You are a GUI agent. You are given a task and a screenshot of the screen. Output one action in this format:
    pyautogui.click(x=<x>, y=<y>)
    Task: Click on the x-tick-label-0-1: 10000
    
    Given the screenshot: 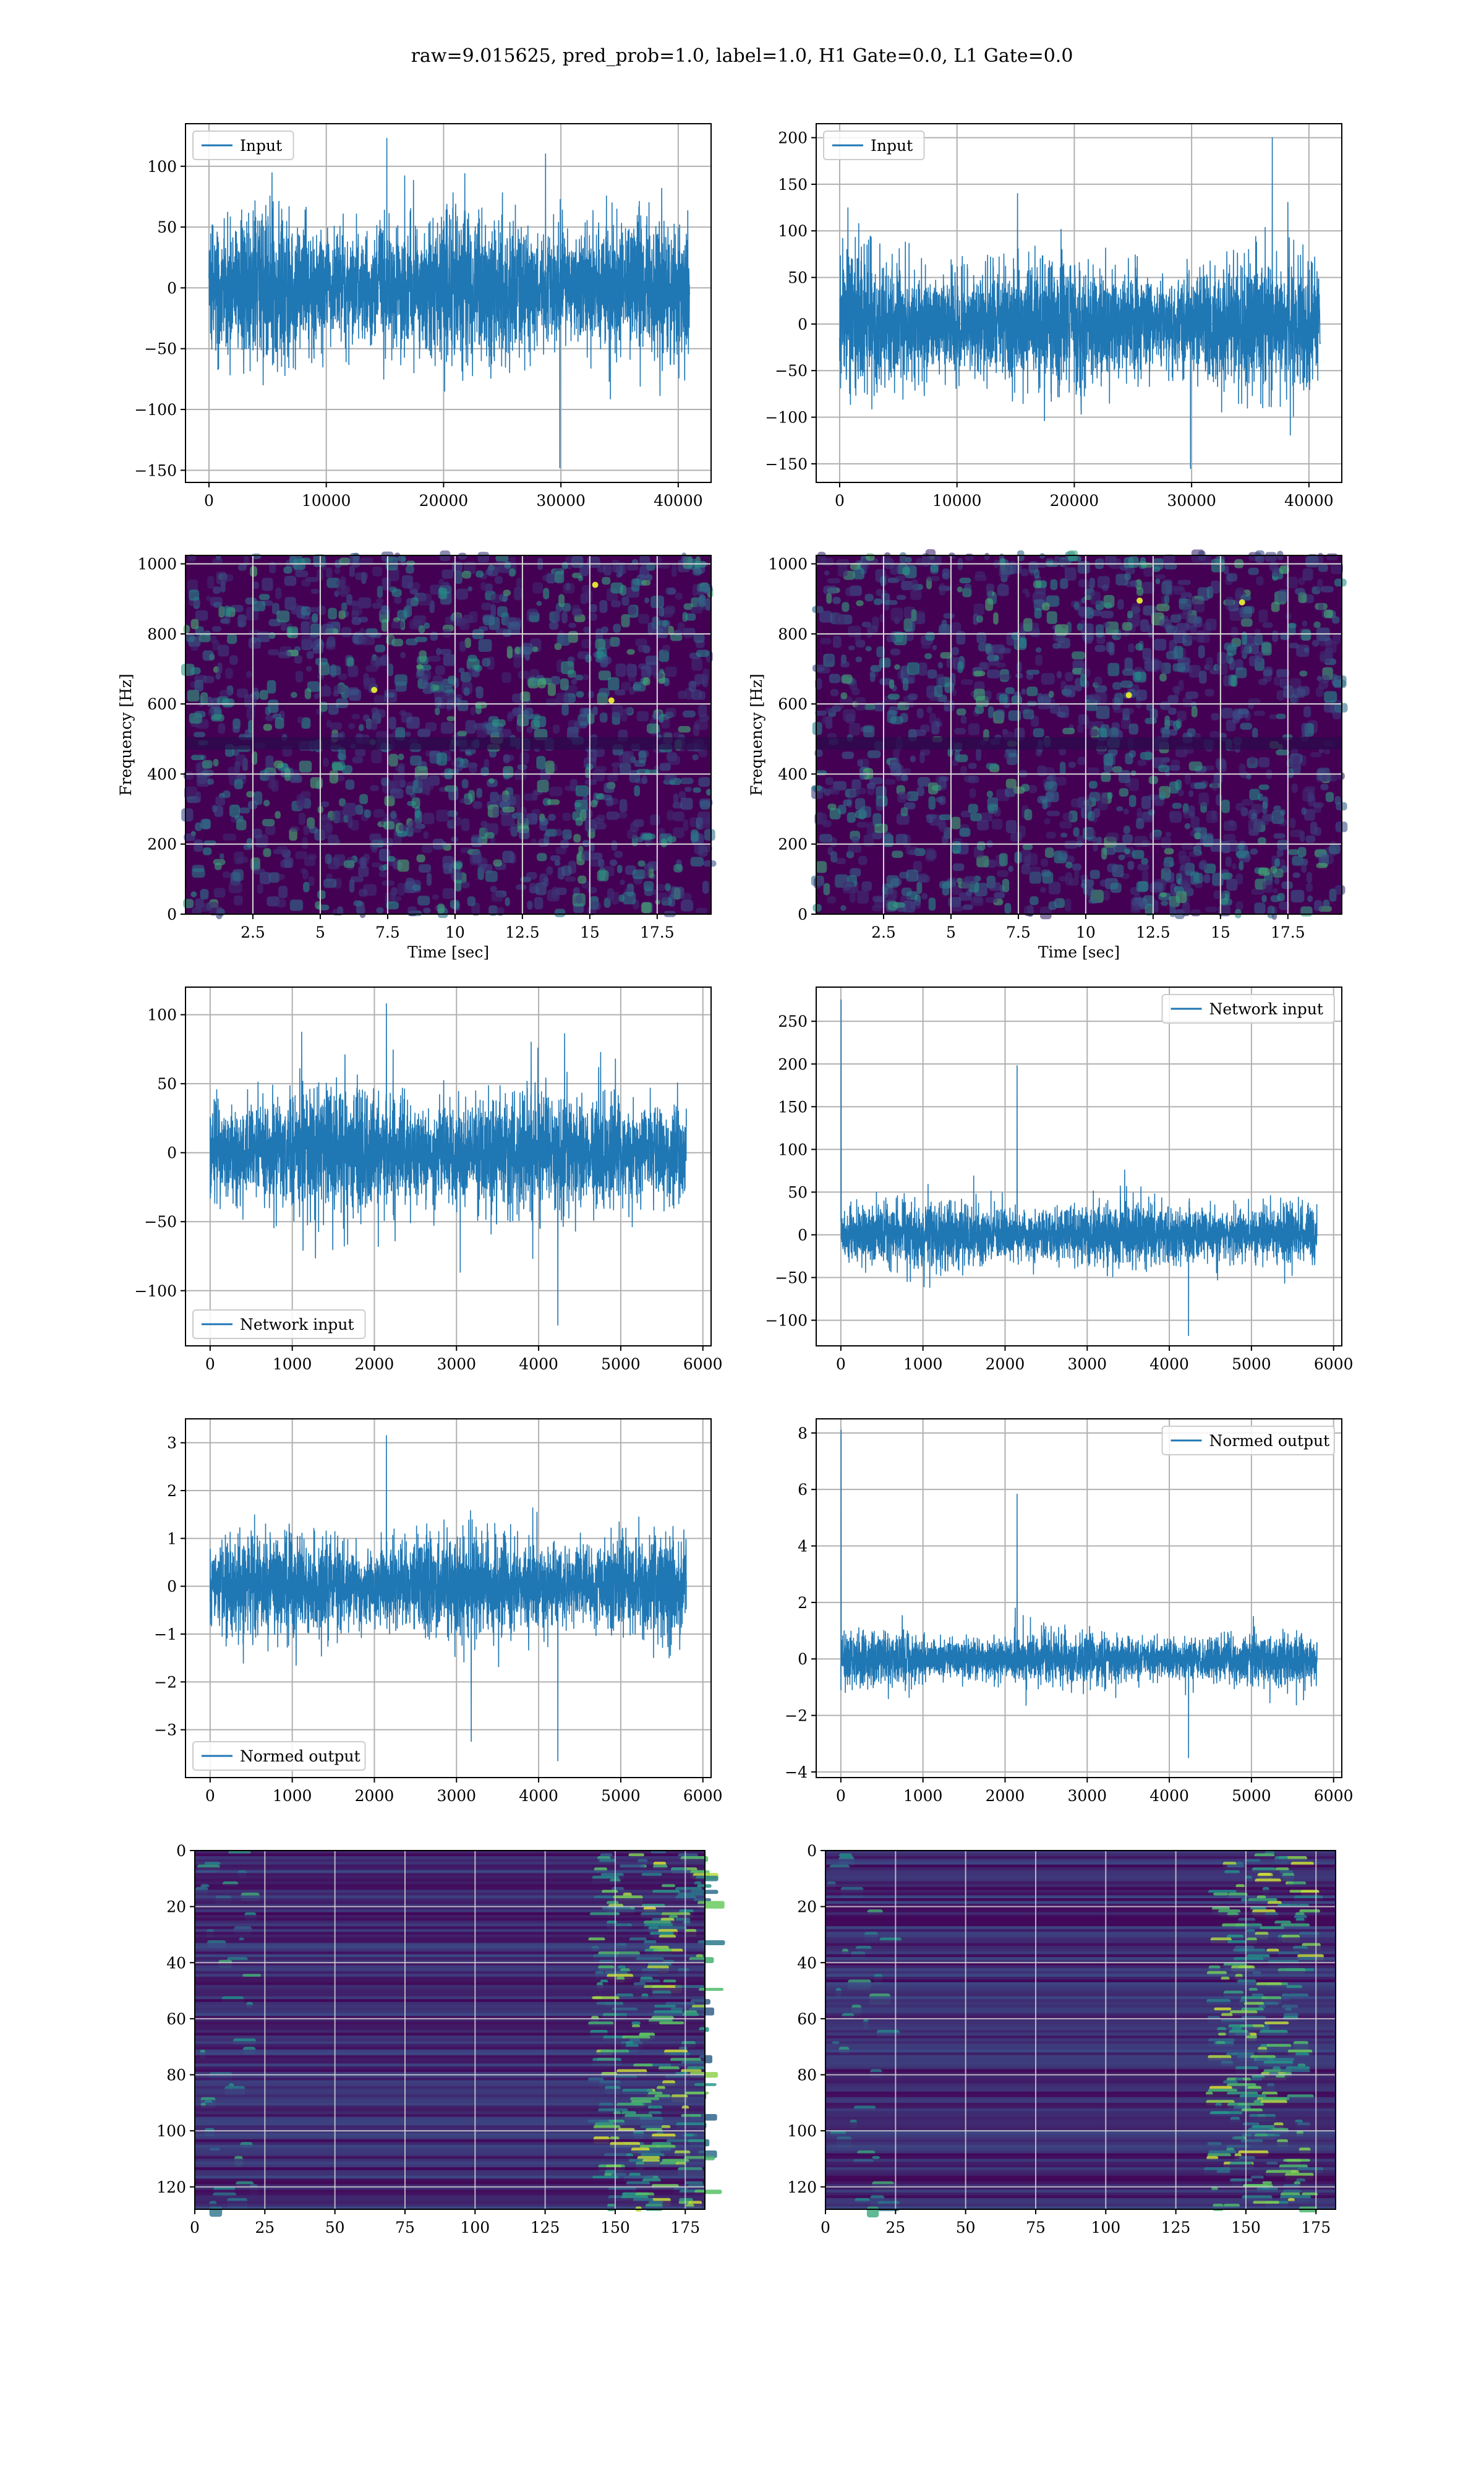 What is the action you would take?
    pyautogui.click(x=326, y=501)
    